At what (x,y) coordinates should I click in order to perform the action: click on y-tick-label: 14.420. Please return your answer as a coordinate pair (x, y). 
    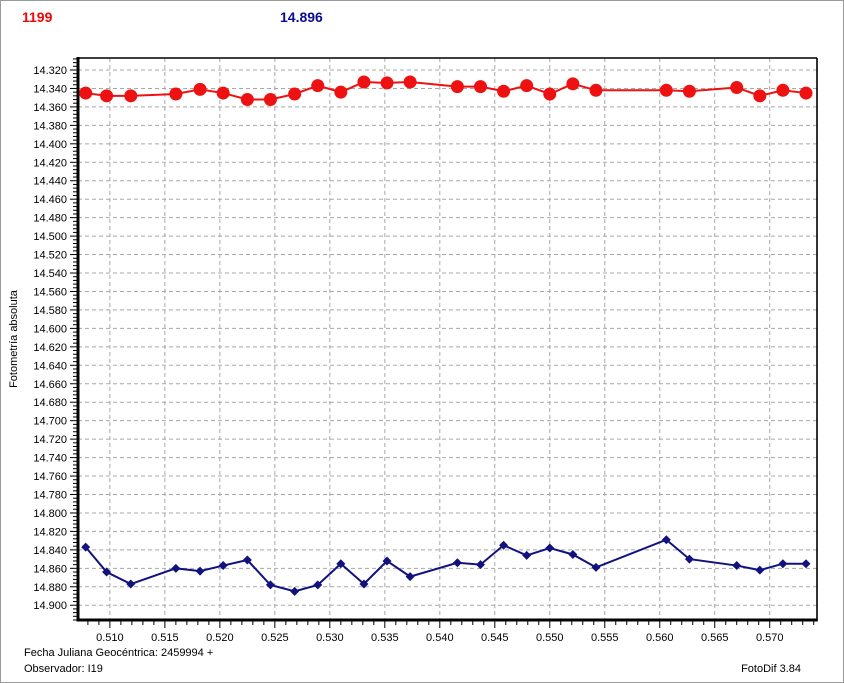
    Looking at the image, I should click on (50, 163).